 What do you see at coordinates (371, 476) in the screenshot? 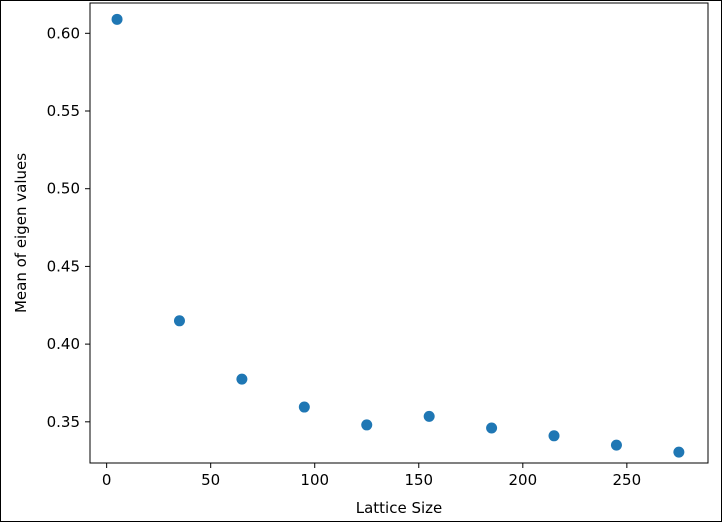
I see `x-axis-ticks: 0 50 100 150 200 250` at bounding box center [371, 476].